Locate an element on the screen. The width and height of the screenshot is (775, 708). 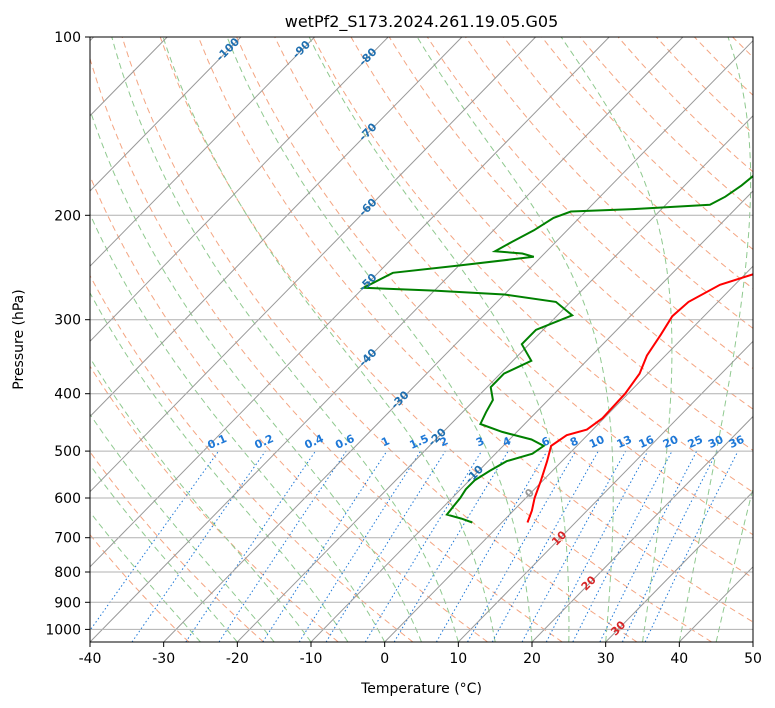
y-tick-label: 600 is located at coordinates (67, 499).